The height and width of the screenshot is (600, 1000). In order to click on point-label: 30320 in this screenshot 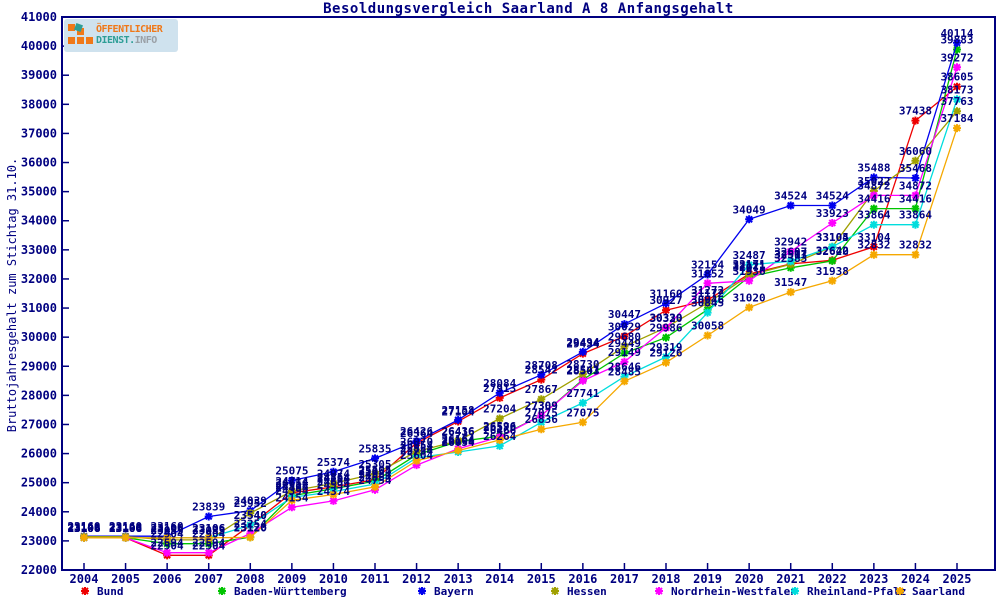, I will do `click(665, 318)`.